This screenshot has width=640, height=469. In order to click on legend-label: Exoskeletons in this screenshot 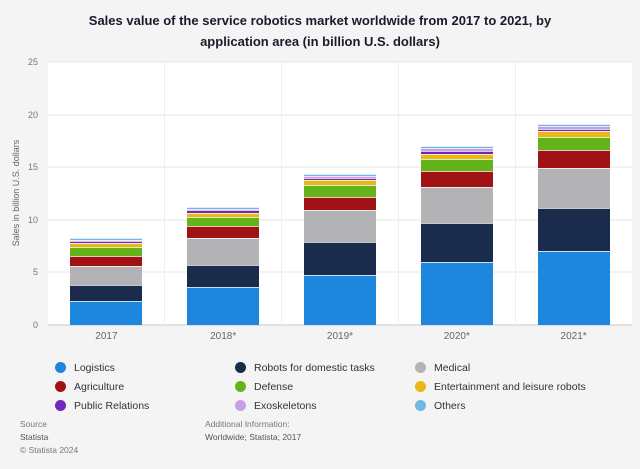, I will do `click(285, 405)`.